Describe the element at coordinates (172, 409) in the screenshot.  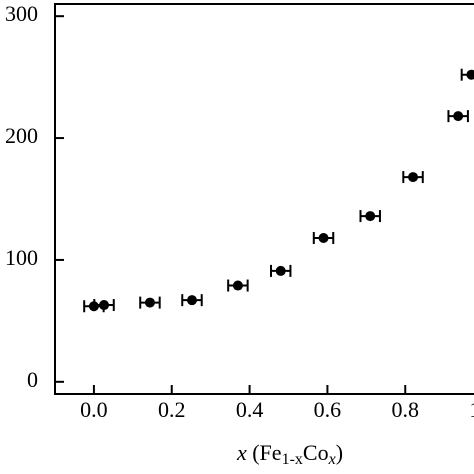
I see `x-tick-label: 0.2` at that location.